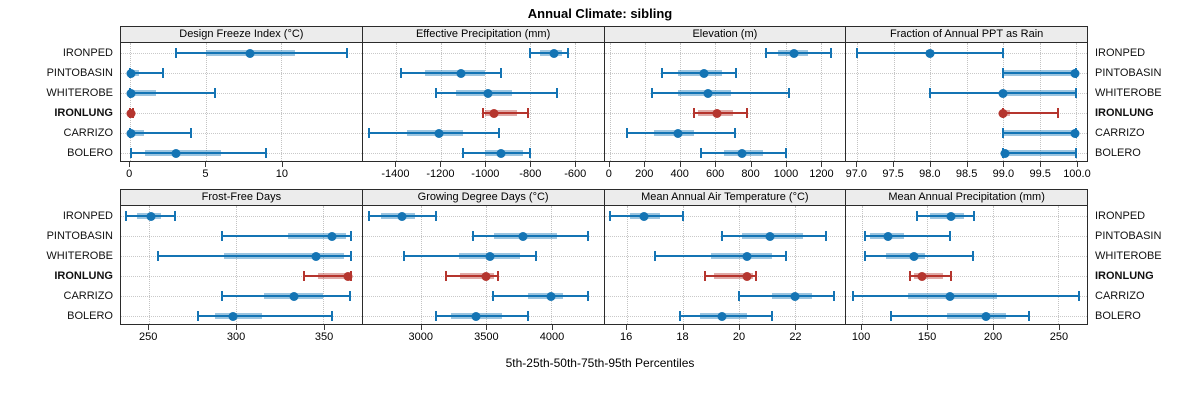 The width and height of the screenshot is (1200, 400). What do you see at coordinates (993, 337) in the screenshot?
I see `axis-tick-label: 200` at bounding box center [993, 337].